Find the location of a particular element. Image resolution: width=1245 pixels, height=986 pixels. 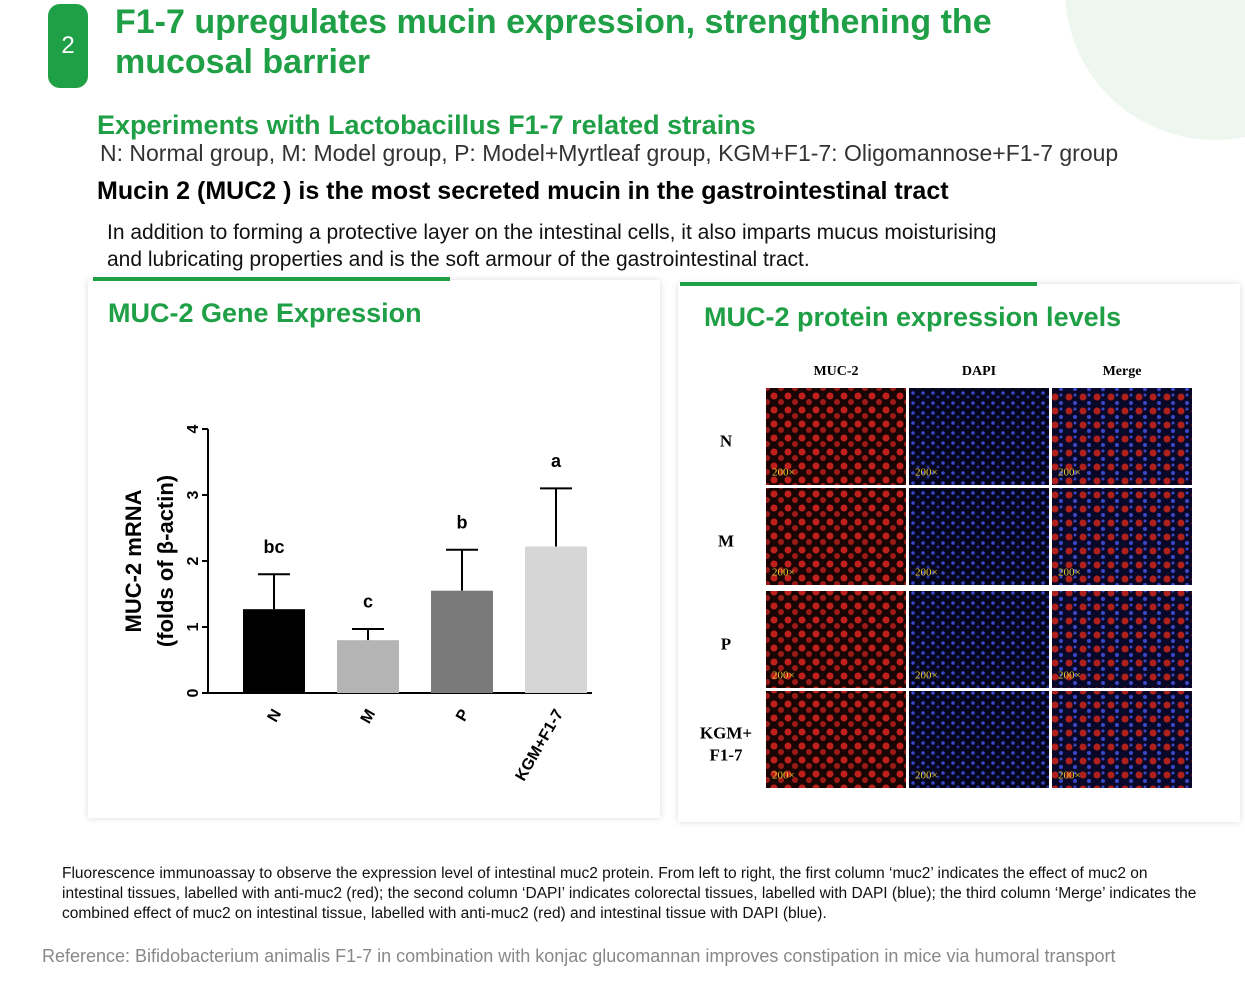

column-label: MUC-2 is located at coordinates (835, 371).